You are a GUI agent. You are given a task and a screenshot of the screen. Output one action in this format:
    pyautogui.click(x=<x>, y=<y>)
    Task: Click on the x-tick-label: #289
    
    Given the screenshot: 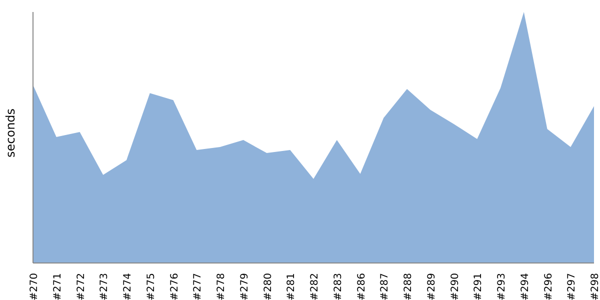 What is the action you would take?
    pyautogui.click(x=432, y=286)
    